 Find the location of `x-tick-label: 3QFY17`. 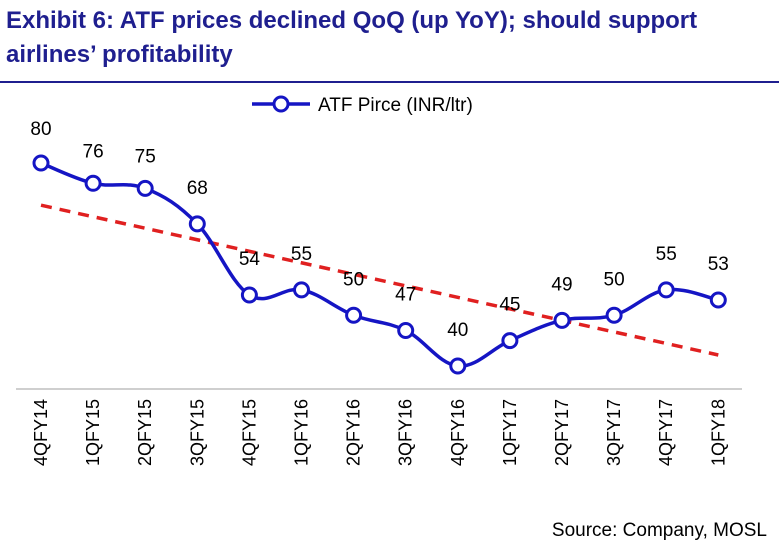

x-tick-label: 3QFY17 is located at coordinates (614, 432).